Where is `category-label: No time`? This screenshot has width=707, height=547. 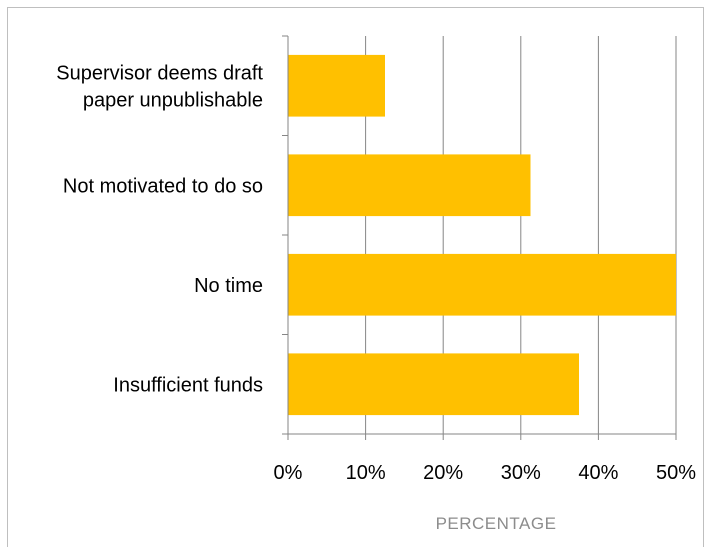
category-label: No time is located at coordinates (228, 286).